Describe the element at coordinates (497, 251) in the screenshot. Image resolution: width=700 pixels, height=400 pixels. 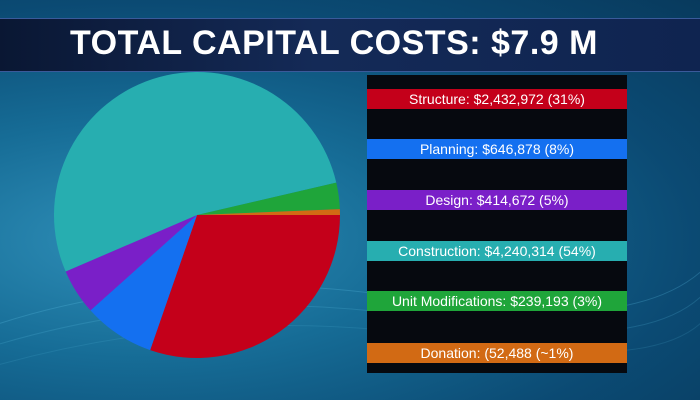
I see `legend-item-construction: Construction: $4,240,314 (54%)` at that location.